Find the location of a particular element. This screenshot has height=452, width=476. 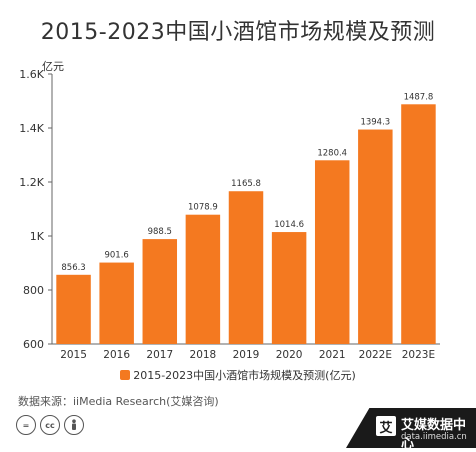

data-label: 1394.3 is located at coordinates (375, 123).